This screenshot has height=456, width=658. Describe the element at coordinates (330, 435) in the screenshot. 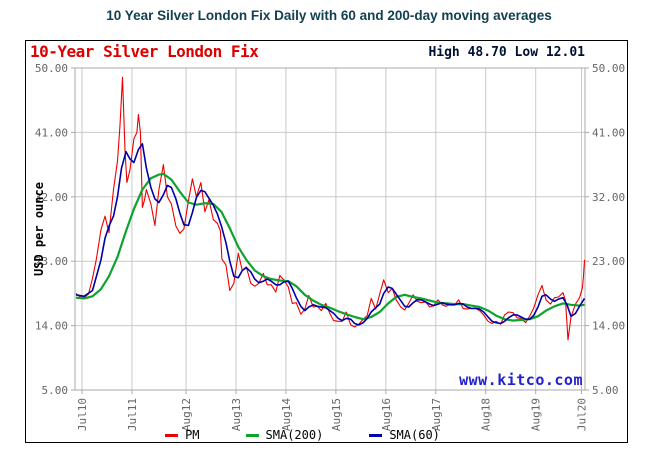

I see `chart-legend: PM SMA(200) SMA(60)` at that location.